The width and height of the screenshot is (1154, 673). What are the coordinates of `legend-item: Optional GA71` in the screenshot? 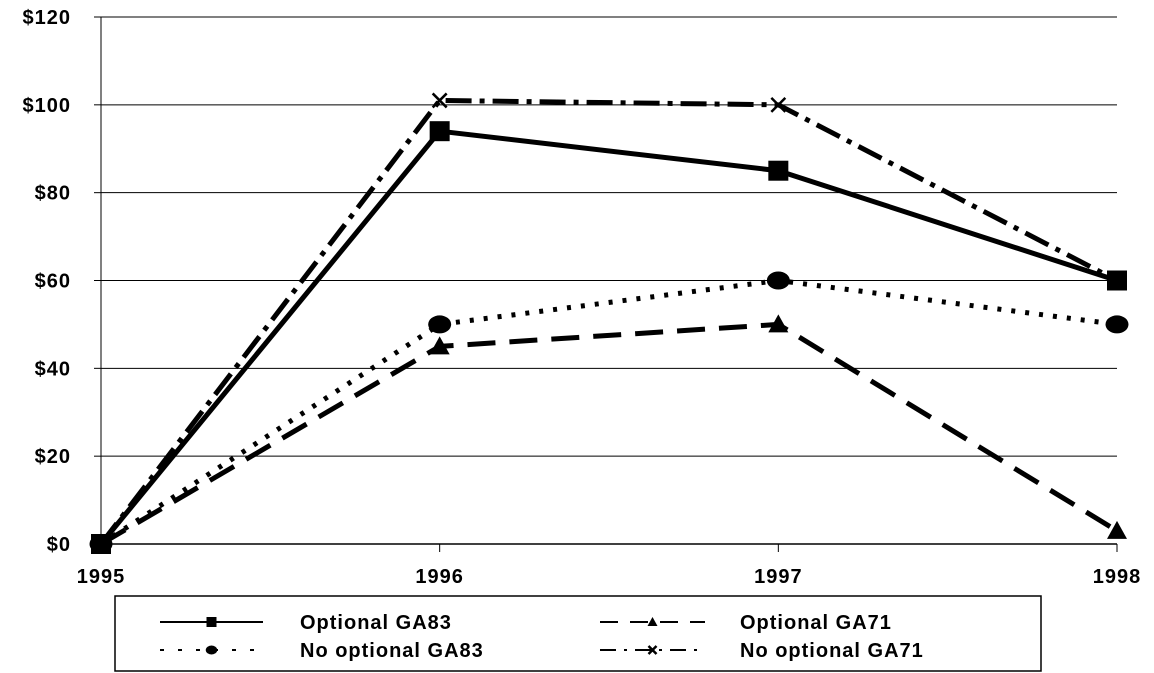 It's located at (746, 623).